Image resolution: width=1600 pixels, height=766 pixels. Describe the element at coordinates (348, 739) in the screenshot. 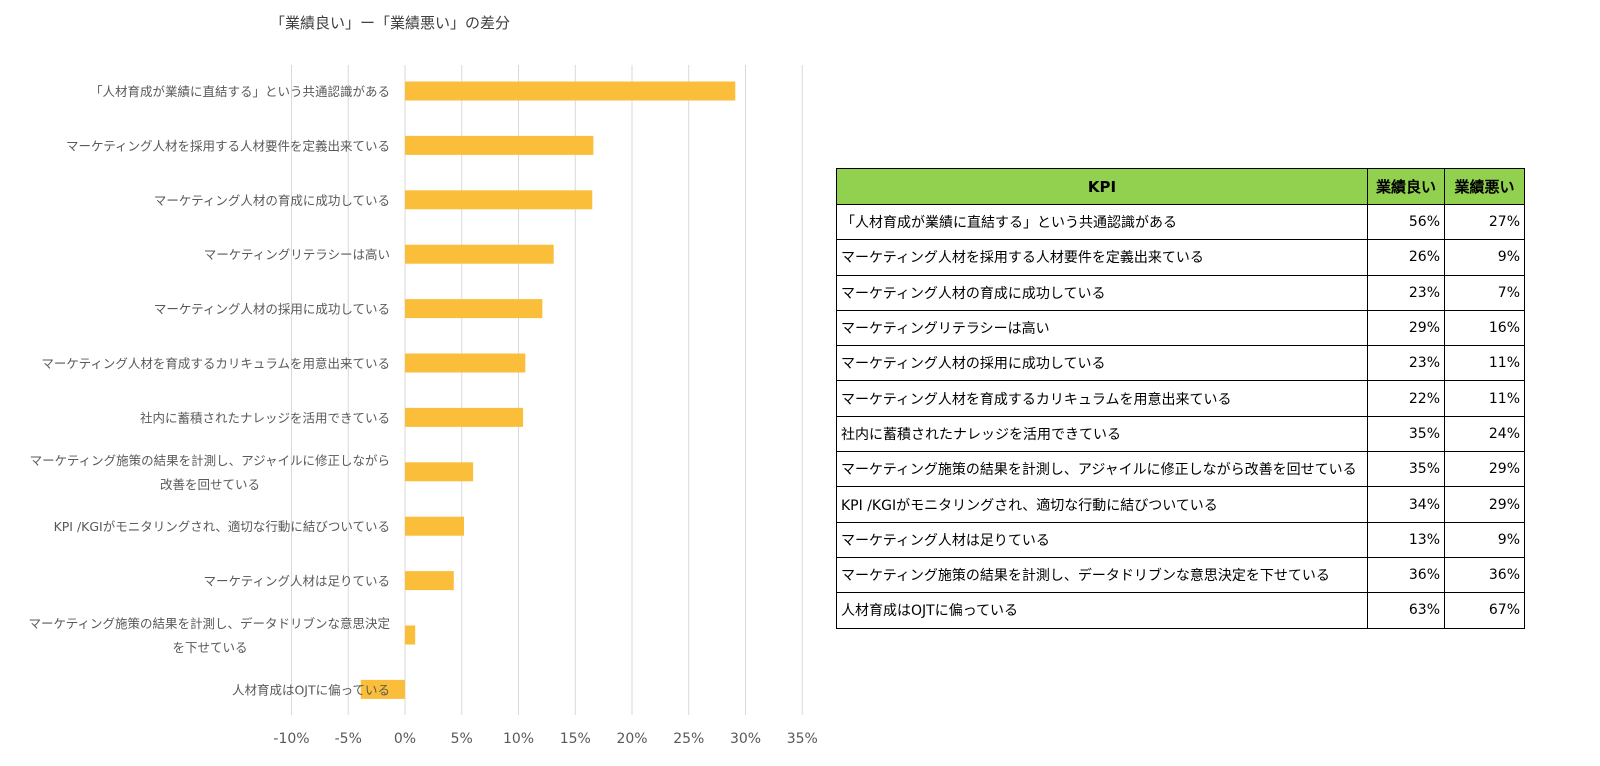

I see `x-tick-label: -5%` at that location.